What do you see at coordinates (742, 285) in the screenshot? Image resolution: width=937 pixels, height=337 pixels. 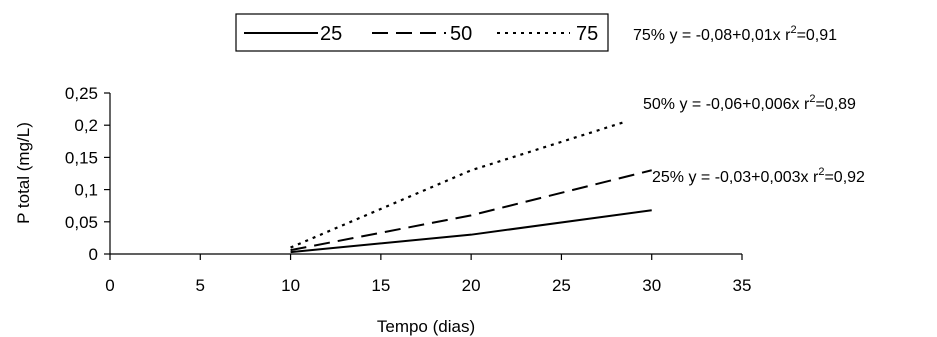 I see `x-tick-label: 35` at bounding box center [742, 285].